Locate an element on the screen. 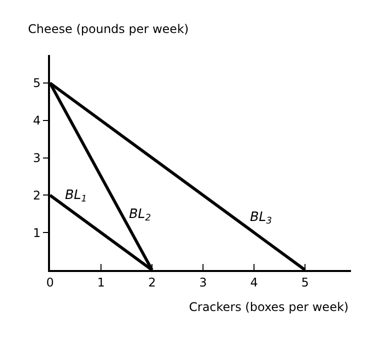  x-tick-label: 1 is located at coordinates (101, 282).